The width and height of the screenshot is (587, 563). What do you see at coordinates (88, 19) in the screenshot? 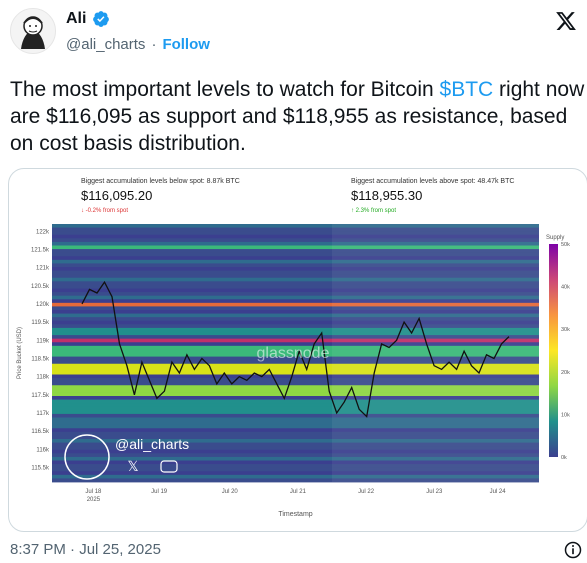
I see `author-name-row: Ali` at bounding box center [88, 19].